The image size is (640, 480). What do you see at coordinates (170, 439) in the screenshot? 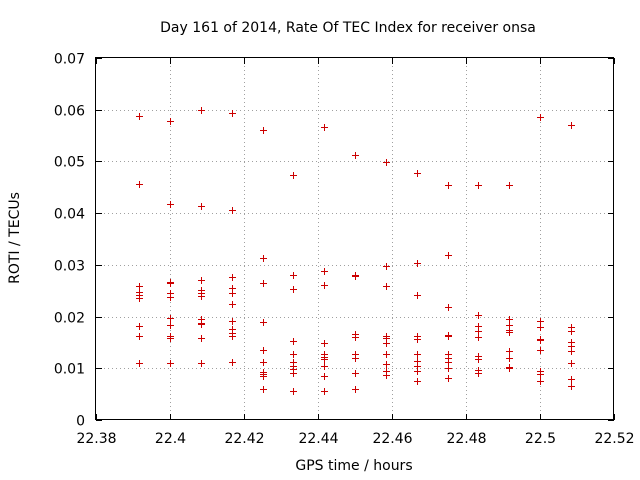
I see `x-tick-label: 22.4` at bounding box center [170, 439].